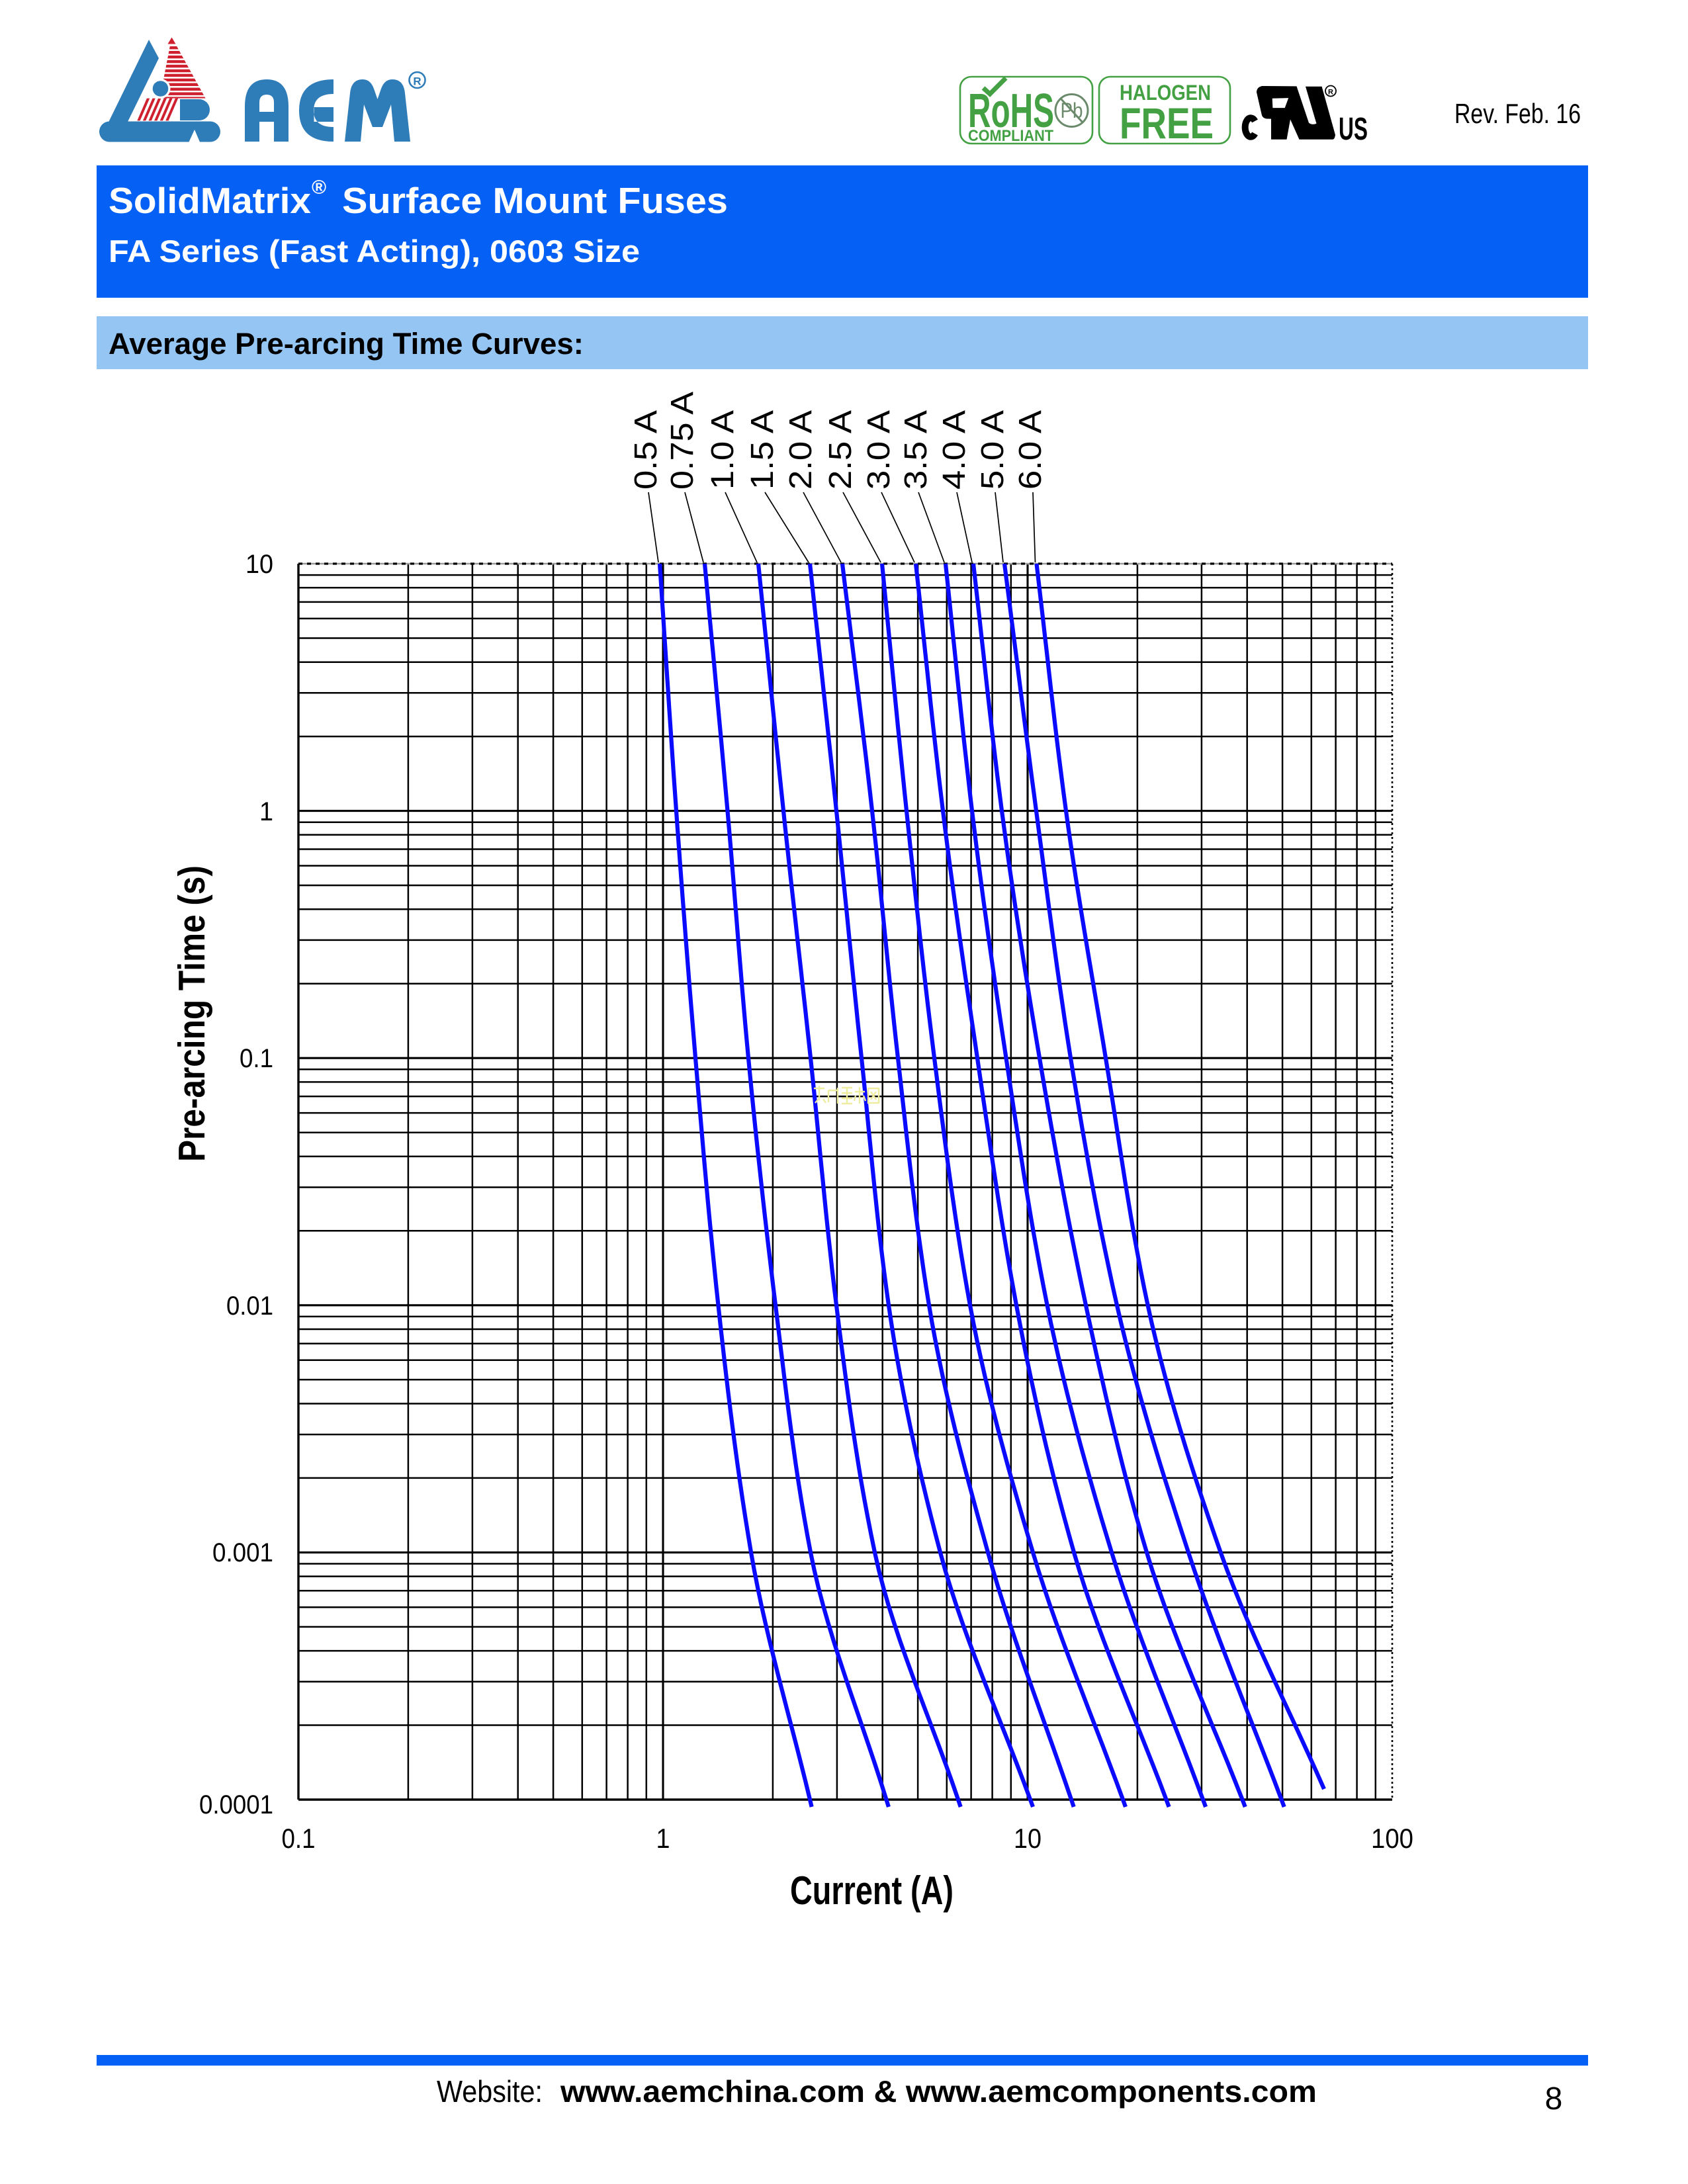 The width and height of the screenshot is (1688, 2184). I want to click on svg-text: FREE, so click(1167, 124).